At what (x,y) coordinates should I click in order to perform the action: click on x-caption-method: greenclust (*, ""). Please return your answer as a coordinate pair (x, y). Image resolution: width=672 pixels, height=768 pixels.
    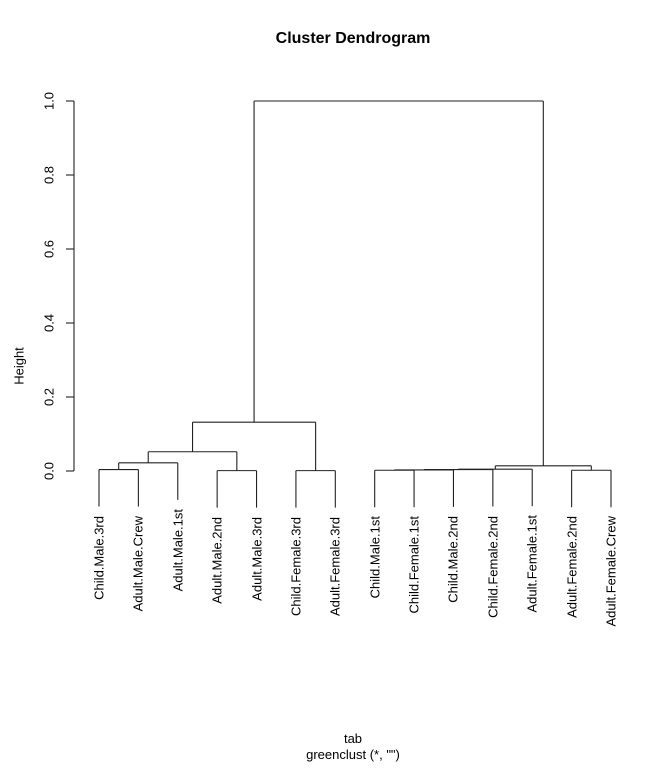
    Looking at the image, I should click on (353, 754).